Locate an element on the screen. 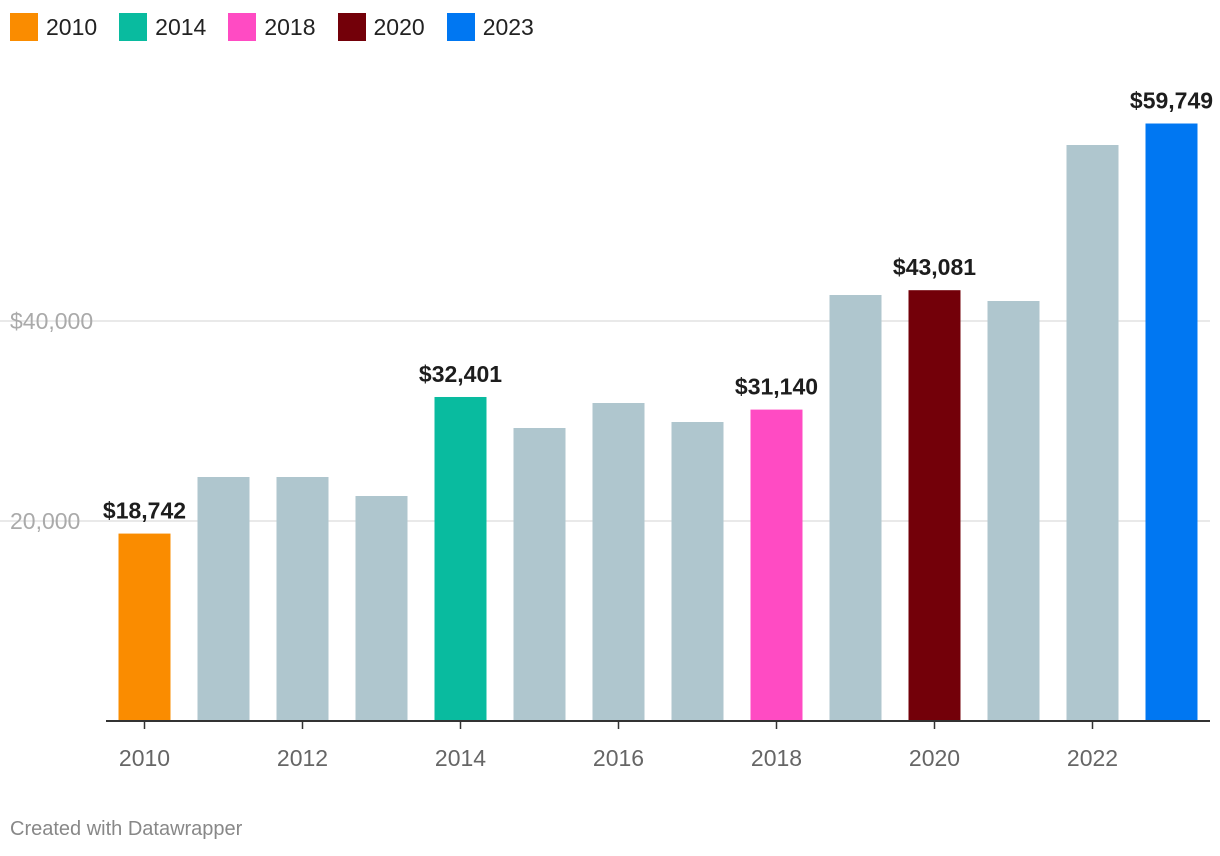 This screenshot has height=856, width=1220. x-tick-label-2020: 2020 is located at coordinates (934, 758).